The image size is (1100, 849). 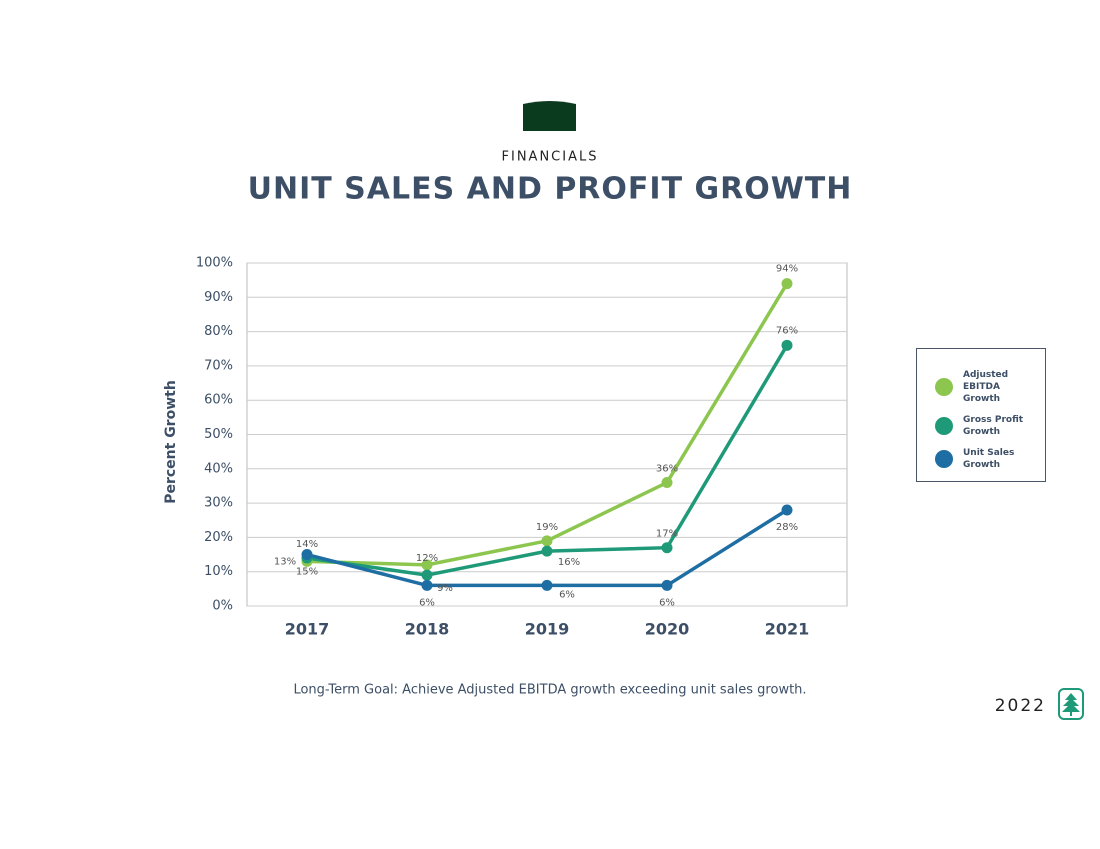 What do you see at coordinates (549, 116) in the screenshot?
I see `logo-banner` at bounding box center [549, 116].